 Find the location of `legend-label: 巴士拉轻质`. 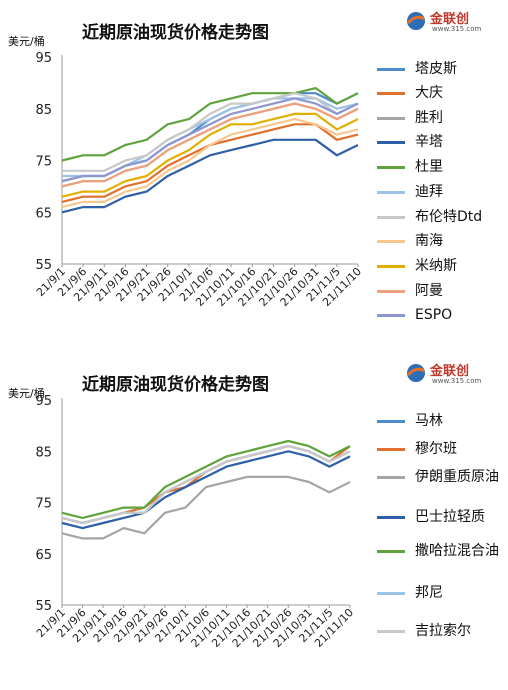

legend-label: 巴士拉轻质 is located at coordinates (450, 517).